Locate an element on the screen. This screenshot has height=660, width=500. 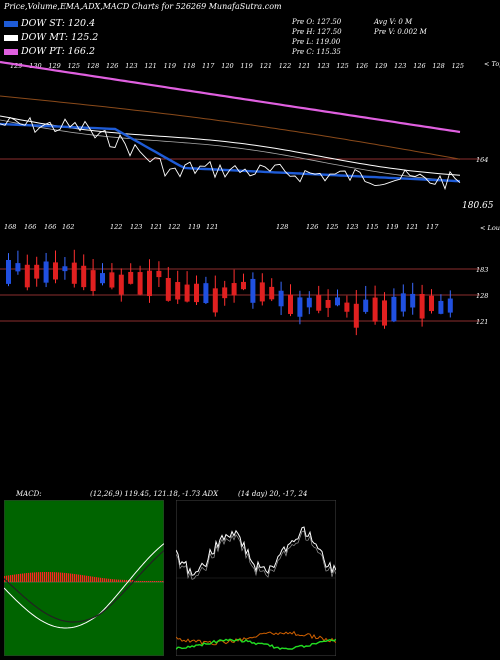
price-top-tick: 128 is located at coordinates (438, 66).